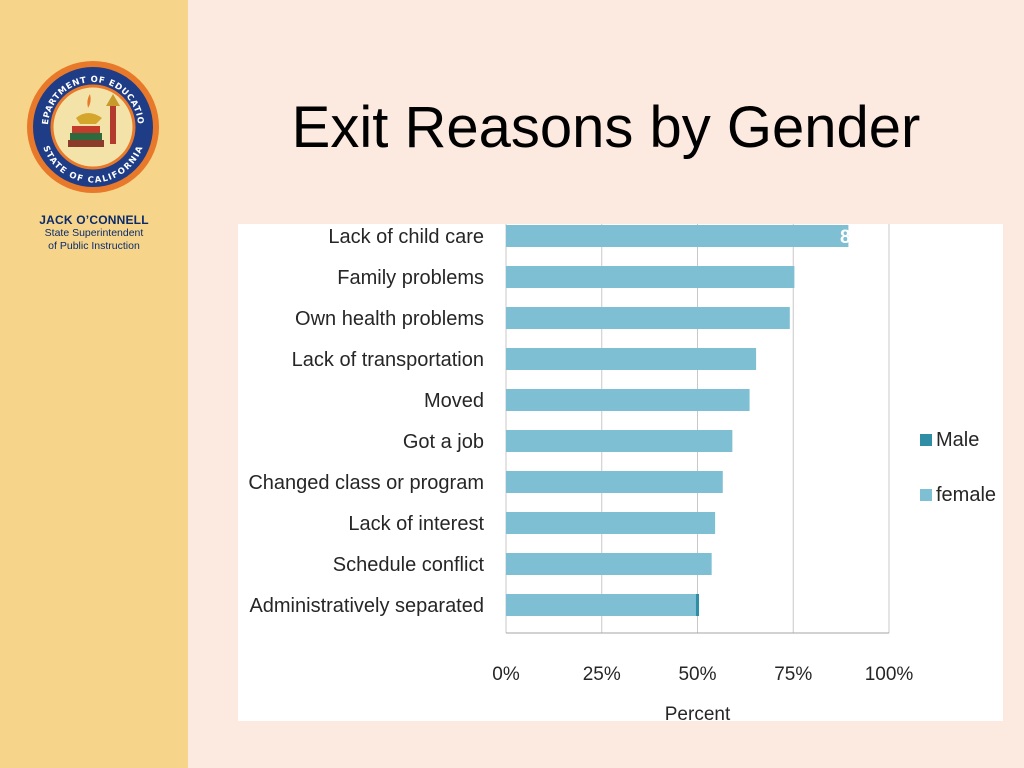 Image resolution: width=1024 pixels, height=768 pixels. Describe the element at coordinates (698, 712) in the screenshot. I see `x-axis-title: Percent` at that location.